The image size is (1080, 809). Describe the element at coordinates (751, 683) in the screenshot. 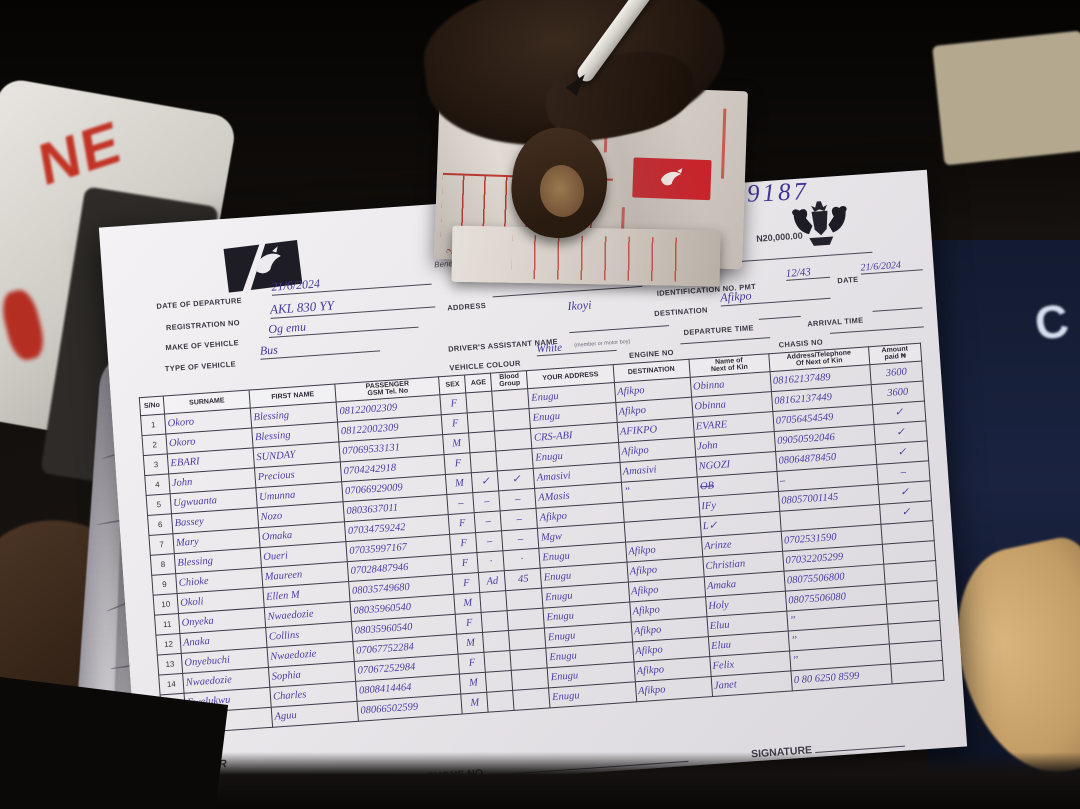

I see `manifest-cell: Janet` at that location.